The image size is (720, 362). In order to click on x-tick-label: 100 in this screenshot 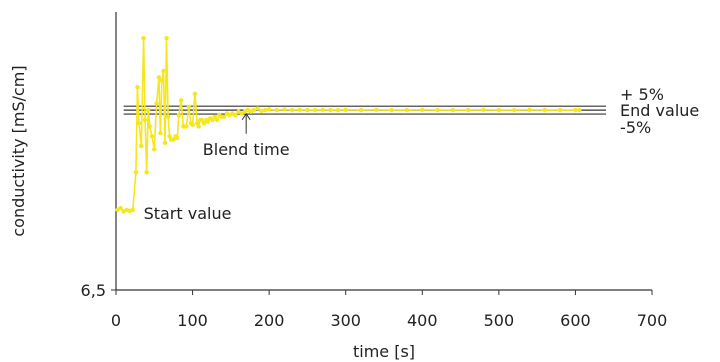, I will do `click(192, 320)`.